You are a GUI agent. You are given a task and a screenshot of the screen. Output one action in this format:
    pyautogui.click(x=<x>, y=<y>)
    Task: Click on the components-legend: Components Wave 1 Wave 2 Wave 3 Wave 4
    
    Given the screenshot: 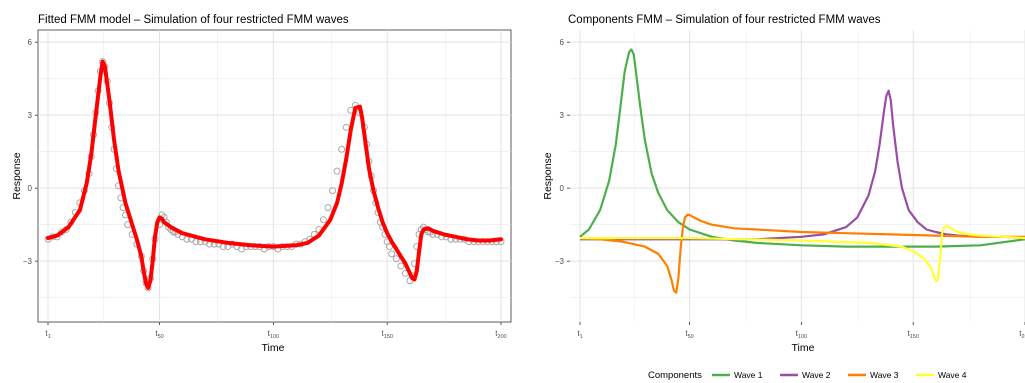 What is the action you would take?
    pyautogui.click(x=807, y=375)
    